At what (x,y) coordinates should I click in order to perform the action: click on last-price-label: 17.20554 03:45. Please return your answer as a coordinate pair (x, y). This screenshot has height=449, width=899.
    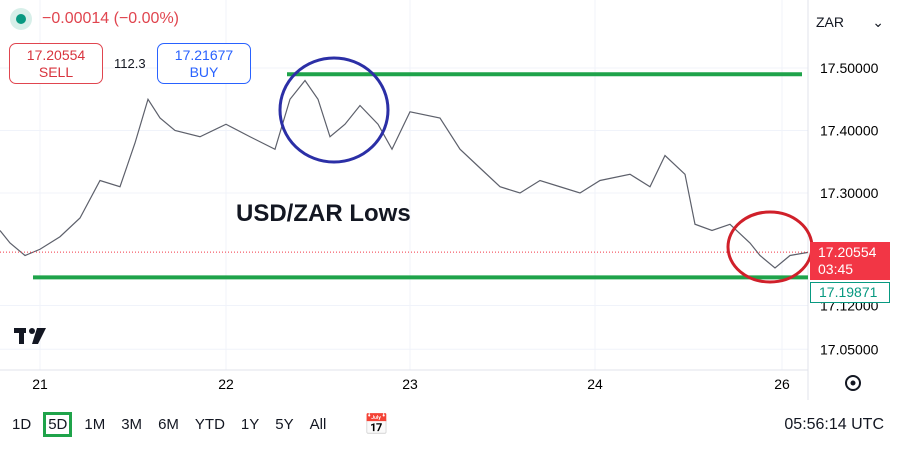
    Looking at the image, I should click on (850, 261).